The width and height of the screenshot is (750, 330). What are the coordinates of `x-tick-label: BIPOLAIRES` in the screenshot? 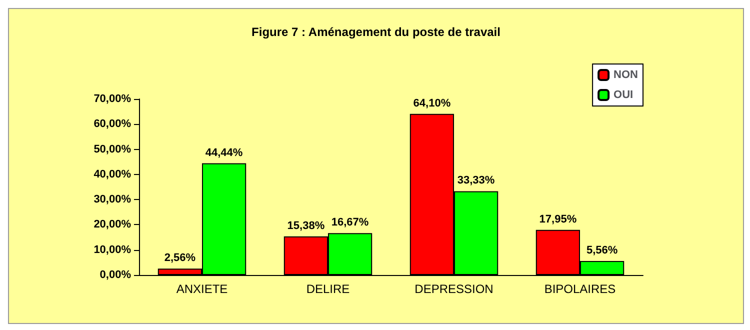 It's located at (580, 289).